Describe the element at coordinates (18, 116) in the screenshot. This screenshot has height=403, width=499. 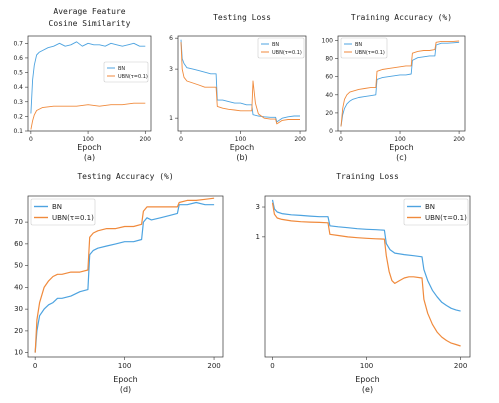
I see `y-tick-label: 0.2` at that location.